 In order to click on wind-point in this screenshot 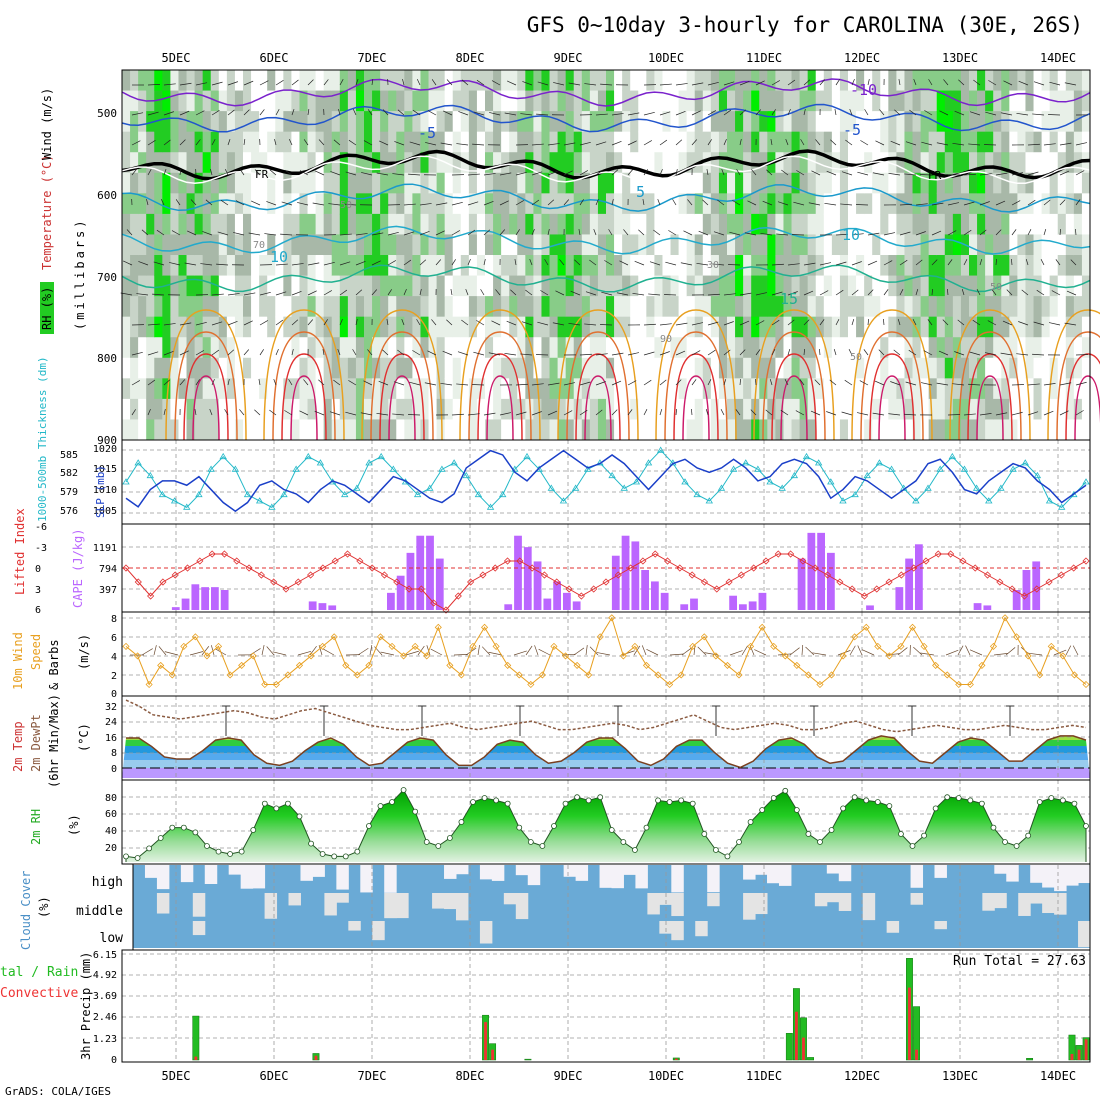, I will do `click(369, 665)`.